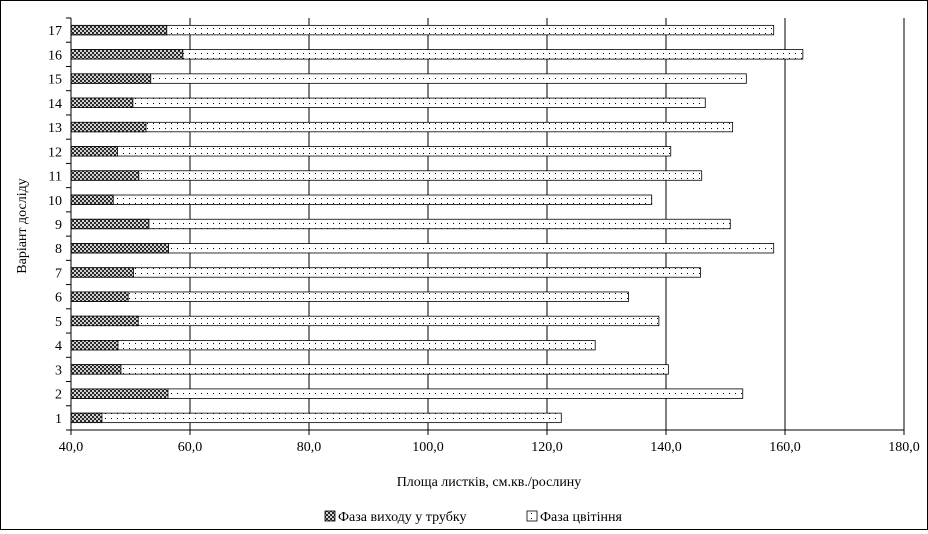 Image resolution: width=928 pixels, height=534 pixels. Describe the element at coordinates (58, 346) in the screenshot. I see `y-tick-label: 4` at that location.